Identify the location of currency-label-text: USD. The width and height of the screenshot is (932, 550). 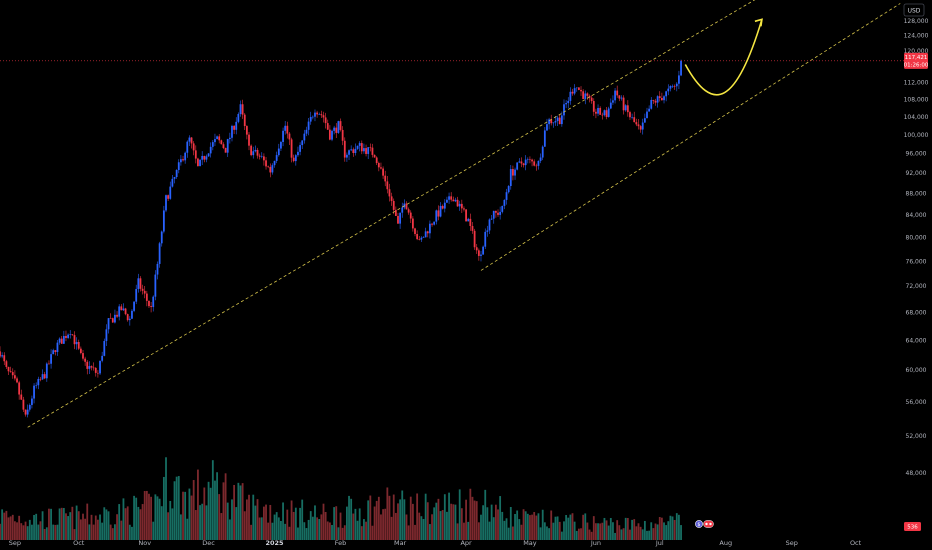
(914, 11).